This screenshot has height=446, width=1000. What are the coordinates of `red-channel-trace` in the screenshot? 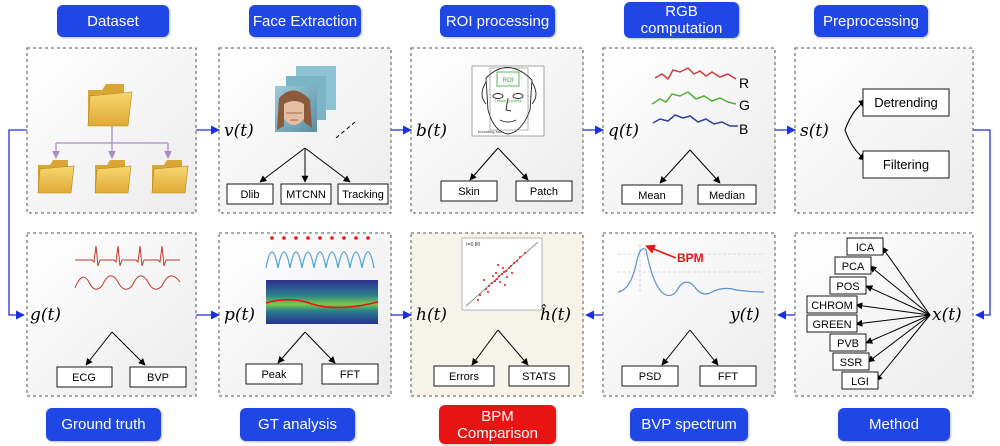 It's located at (695, 74).